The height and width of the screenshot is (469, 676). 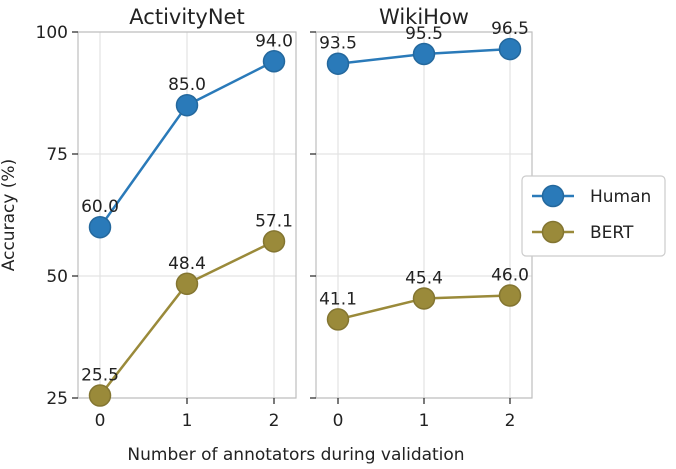 What do you see at coordinates (424, 34) in the screenshot?
I see `data-label-human: 95.5` at bounding box center [424, 34].